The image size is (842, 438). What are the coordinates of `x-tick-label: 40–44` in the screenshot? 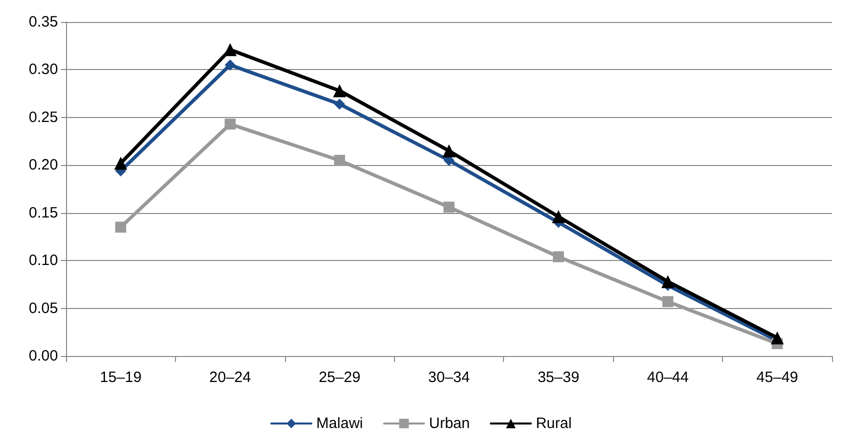 It's located at (668, 377).